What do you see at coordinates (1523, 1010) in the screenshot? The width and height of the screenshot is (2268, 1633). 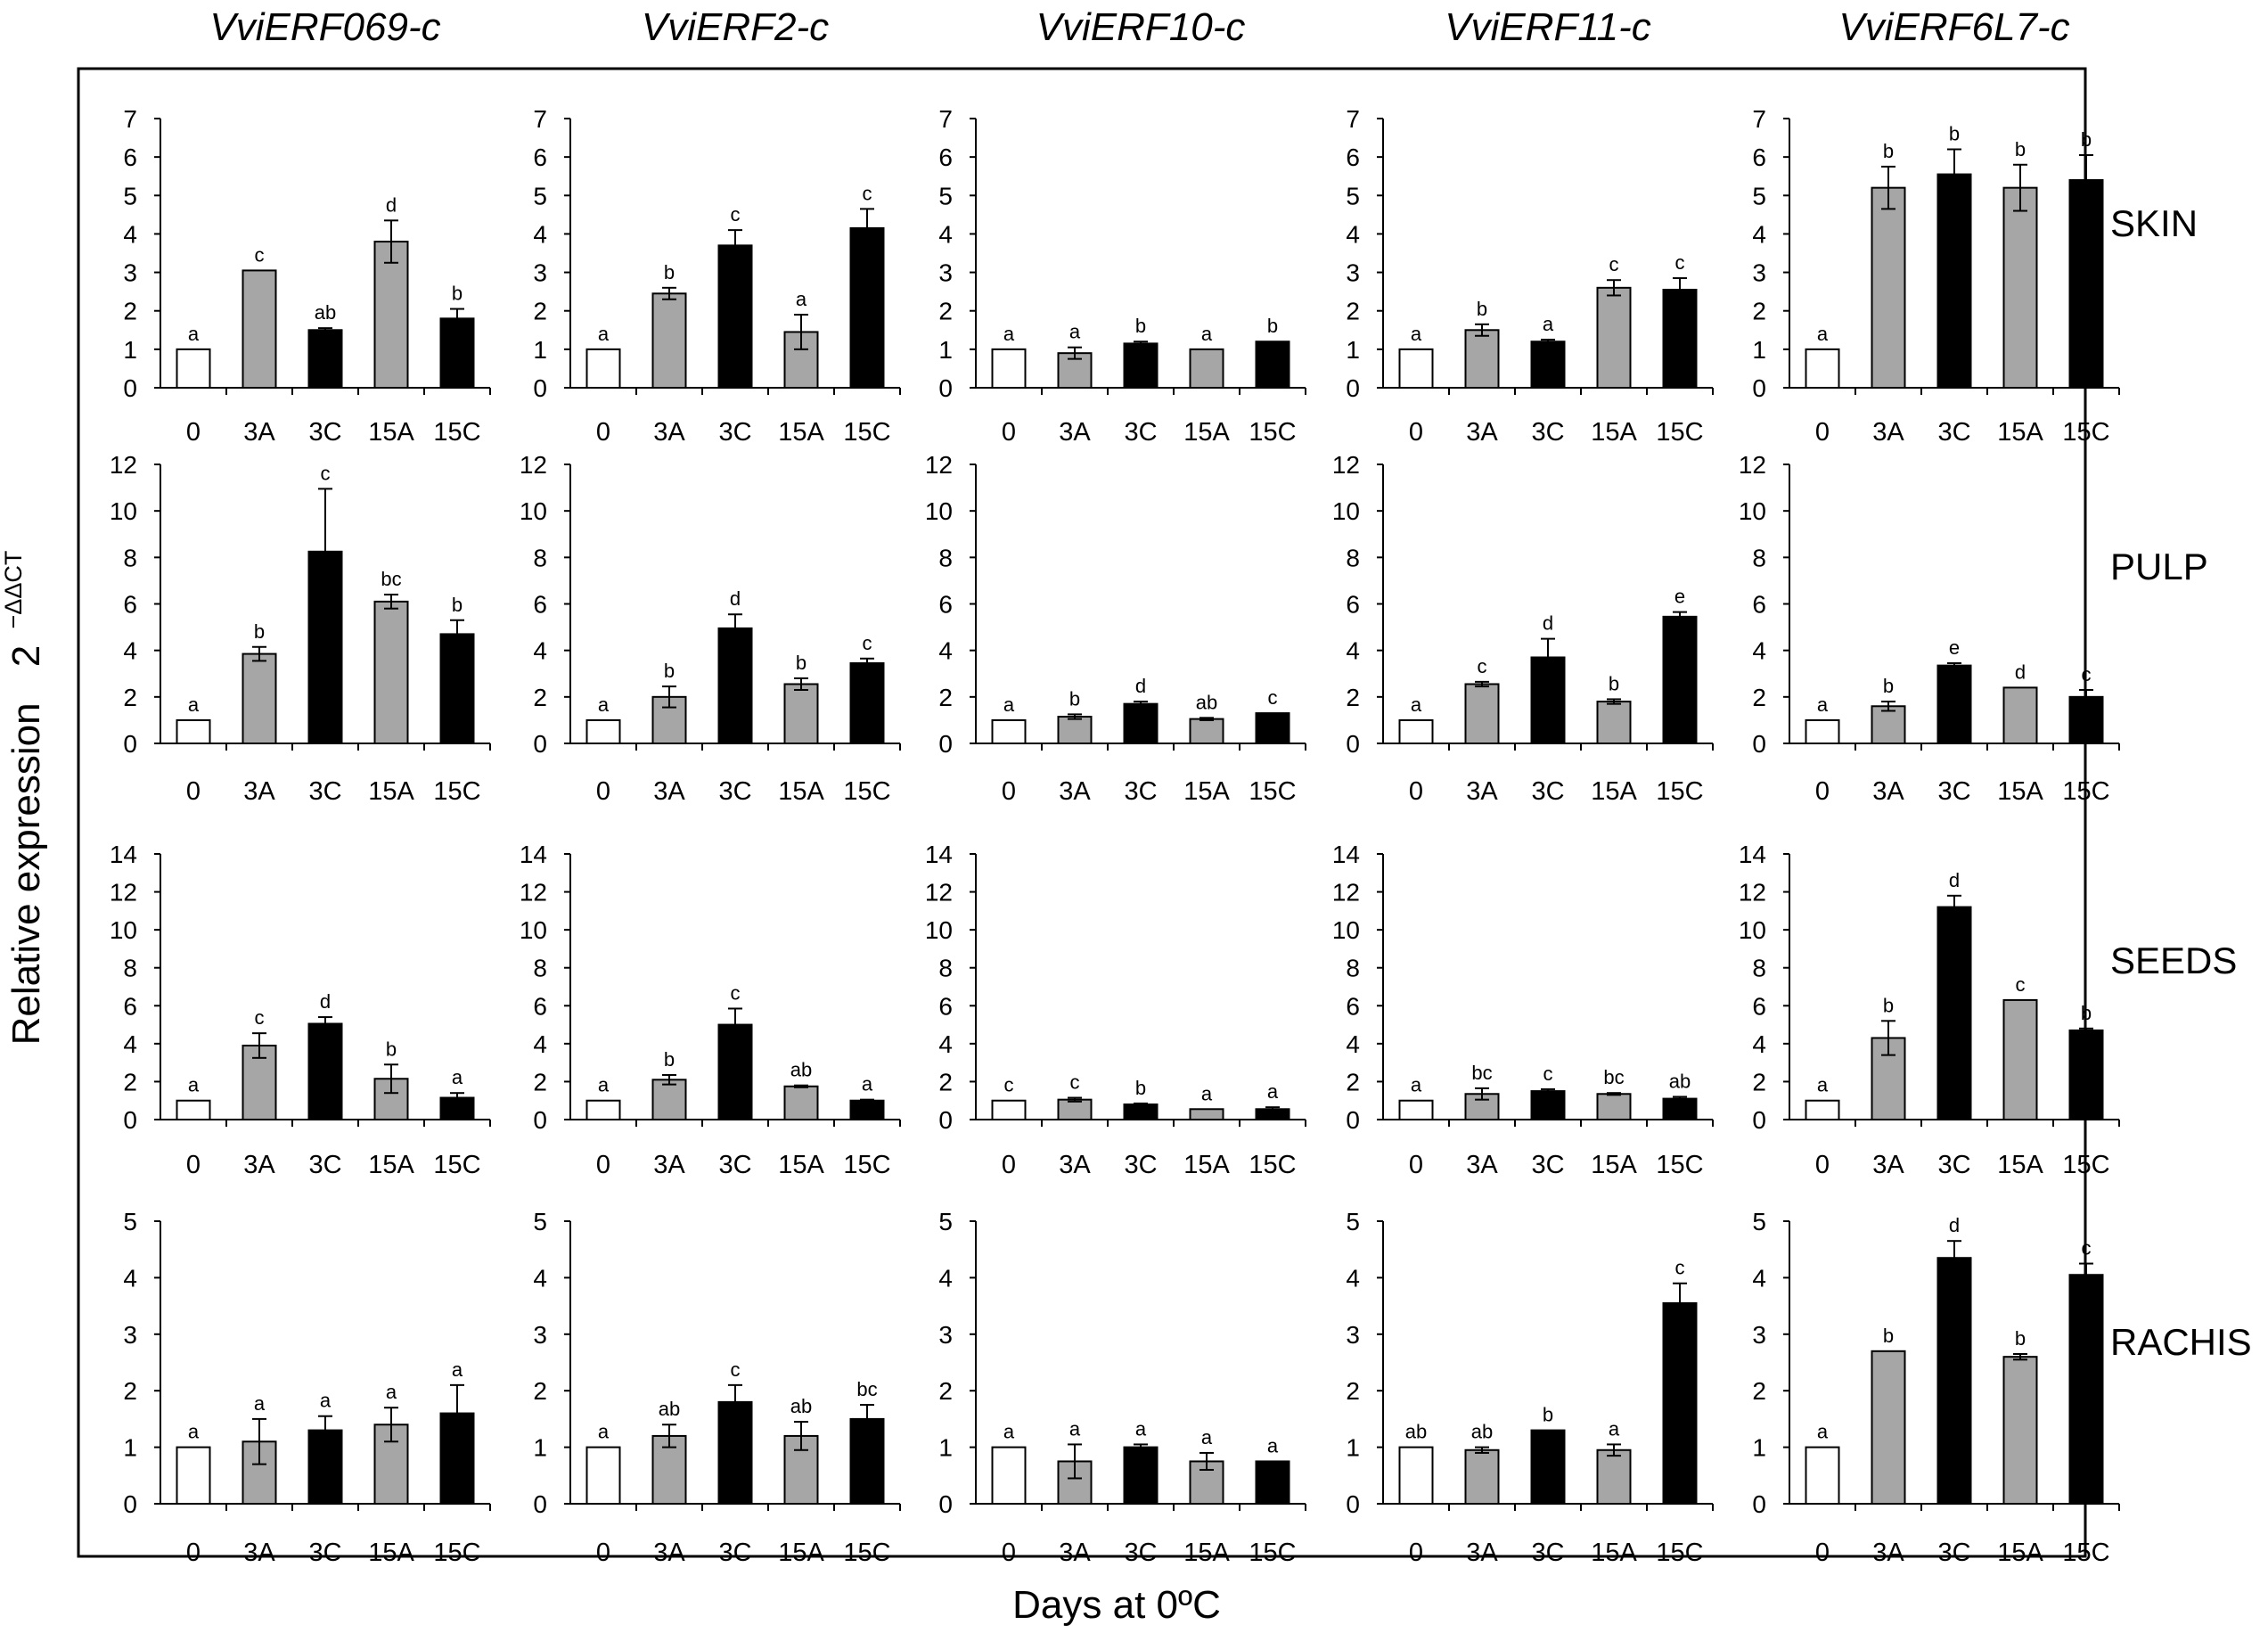 I see `panel-seeds-vvierf11-c: 0 2 4 6 8 10 12 14 0 a 3A bc 3C c 15A bc 15C ab` at bounding box center [1523, 1010].